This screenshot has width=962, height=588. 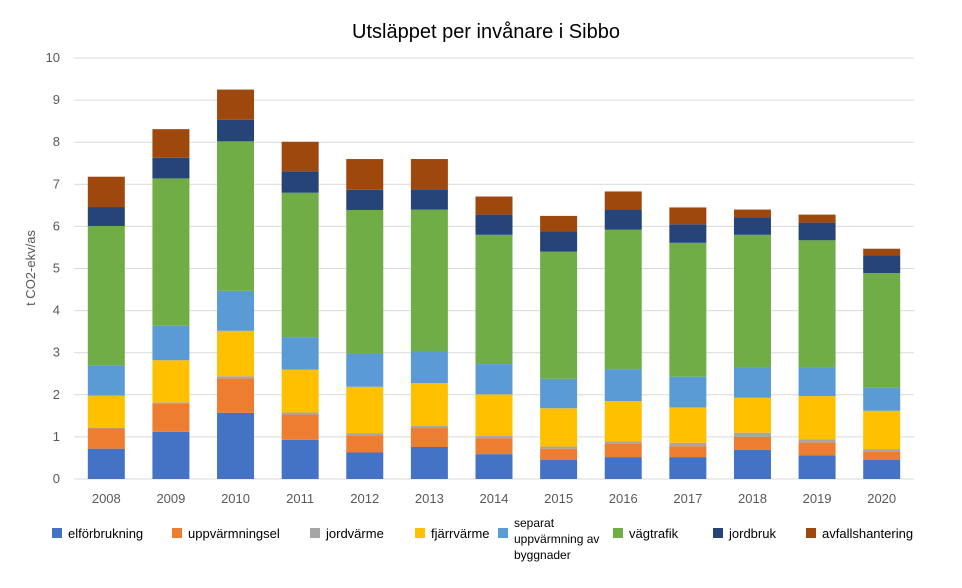 What do you see at coordinates (56, 225) in the screenshot?
I see `y-tick-label: 6` at bounding box center [56, 225].